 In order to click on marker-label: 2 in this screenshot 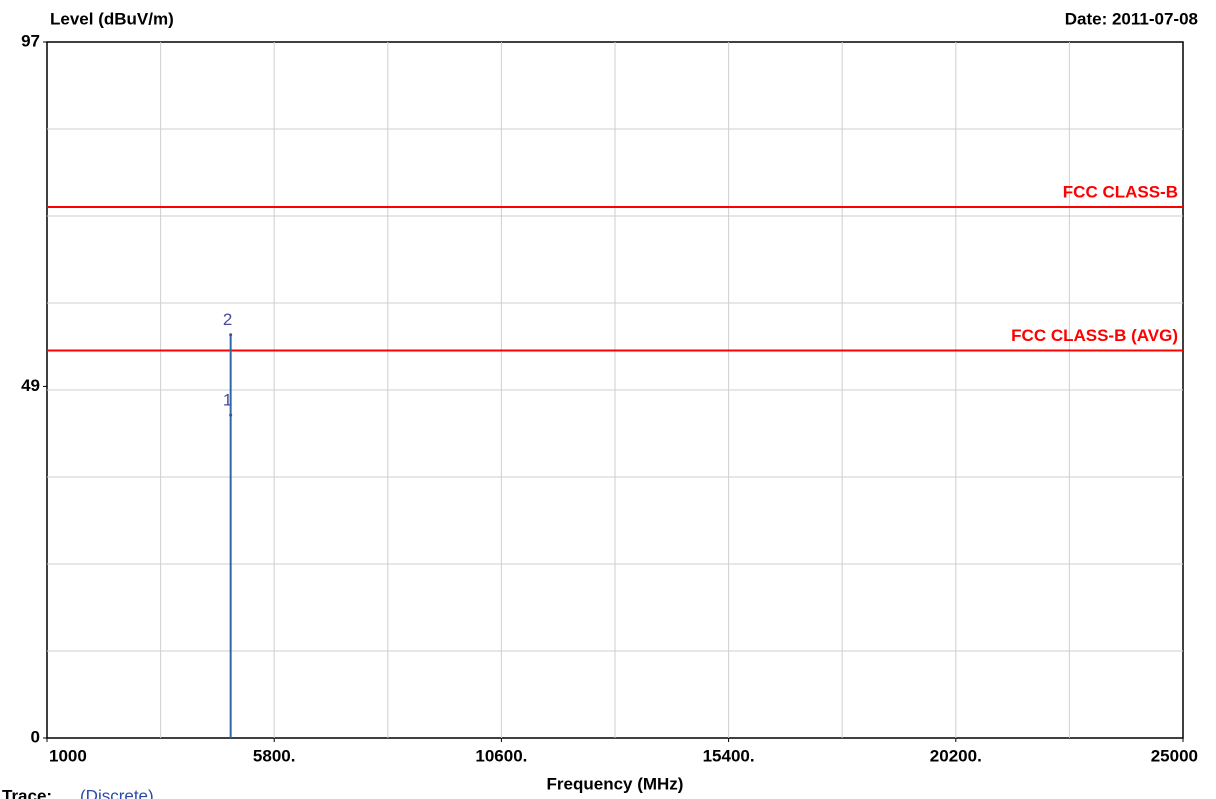, I will do `click(227, 319)`.